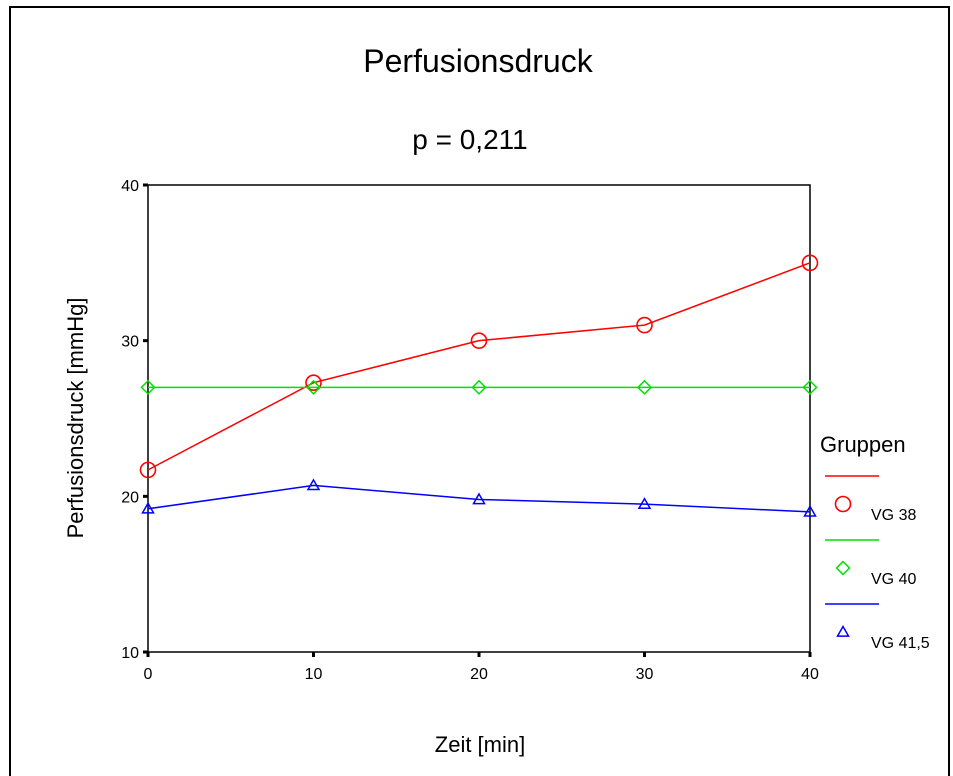 The image size is (953, 776). Describe the element at coordinates (130, 653) in the screenshot. I see `y-tick-label: 10` at that location.